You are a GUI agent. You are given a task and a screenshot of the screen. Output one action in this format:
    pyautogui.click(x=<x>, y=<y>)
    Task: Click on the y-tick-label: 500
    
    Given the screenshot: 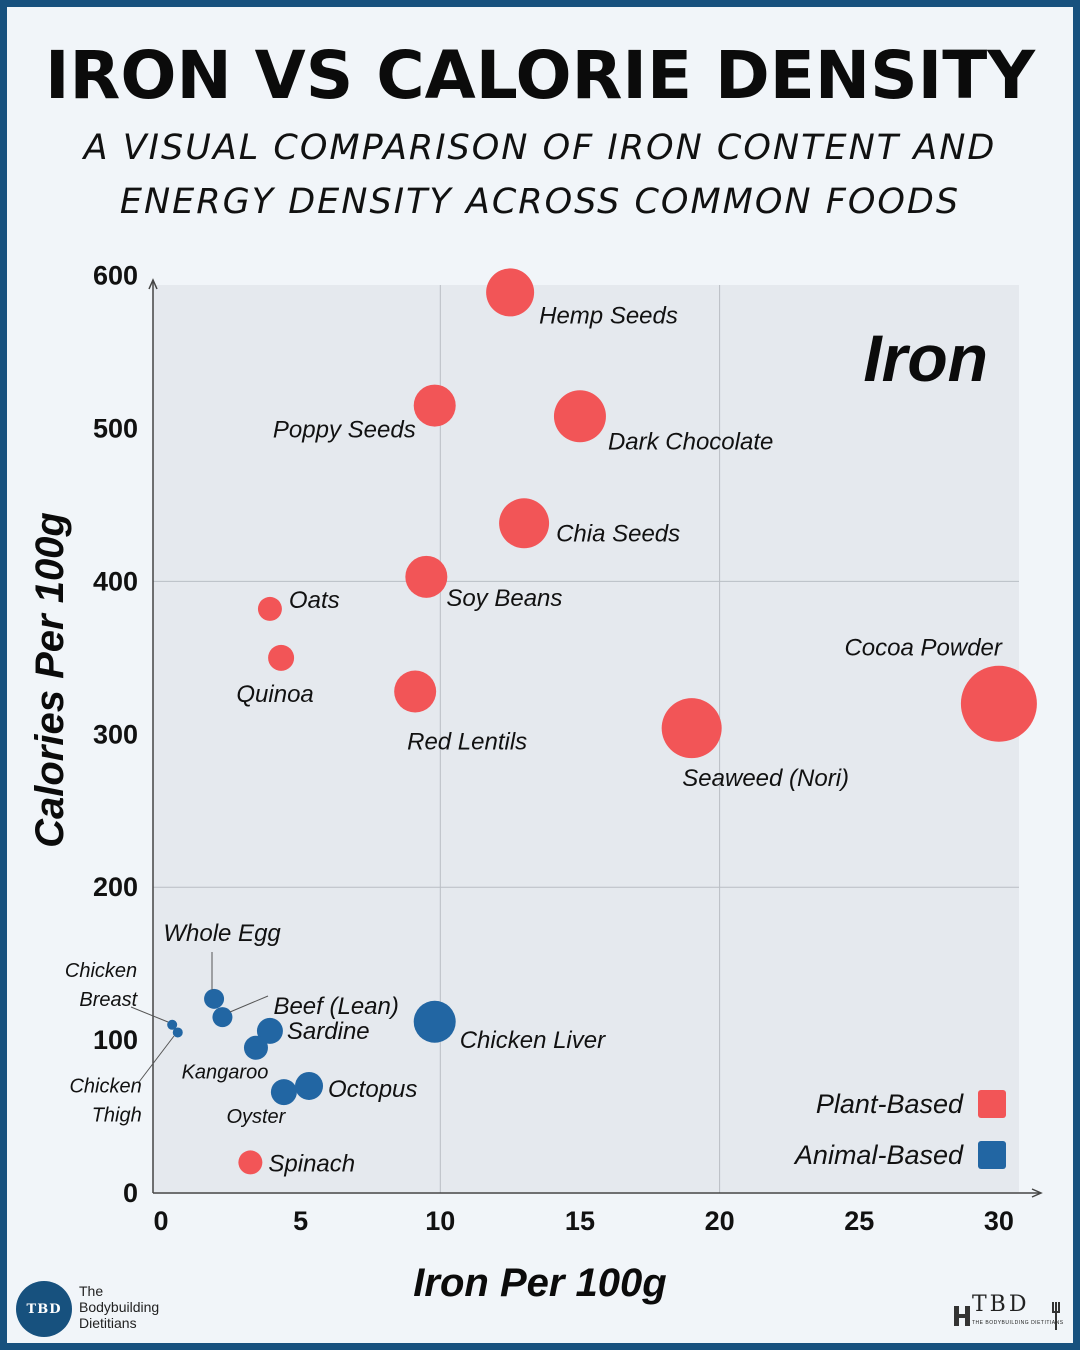 What is the action you would take?
    pyautogui.click(x=115, y=429)
    